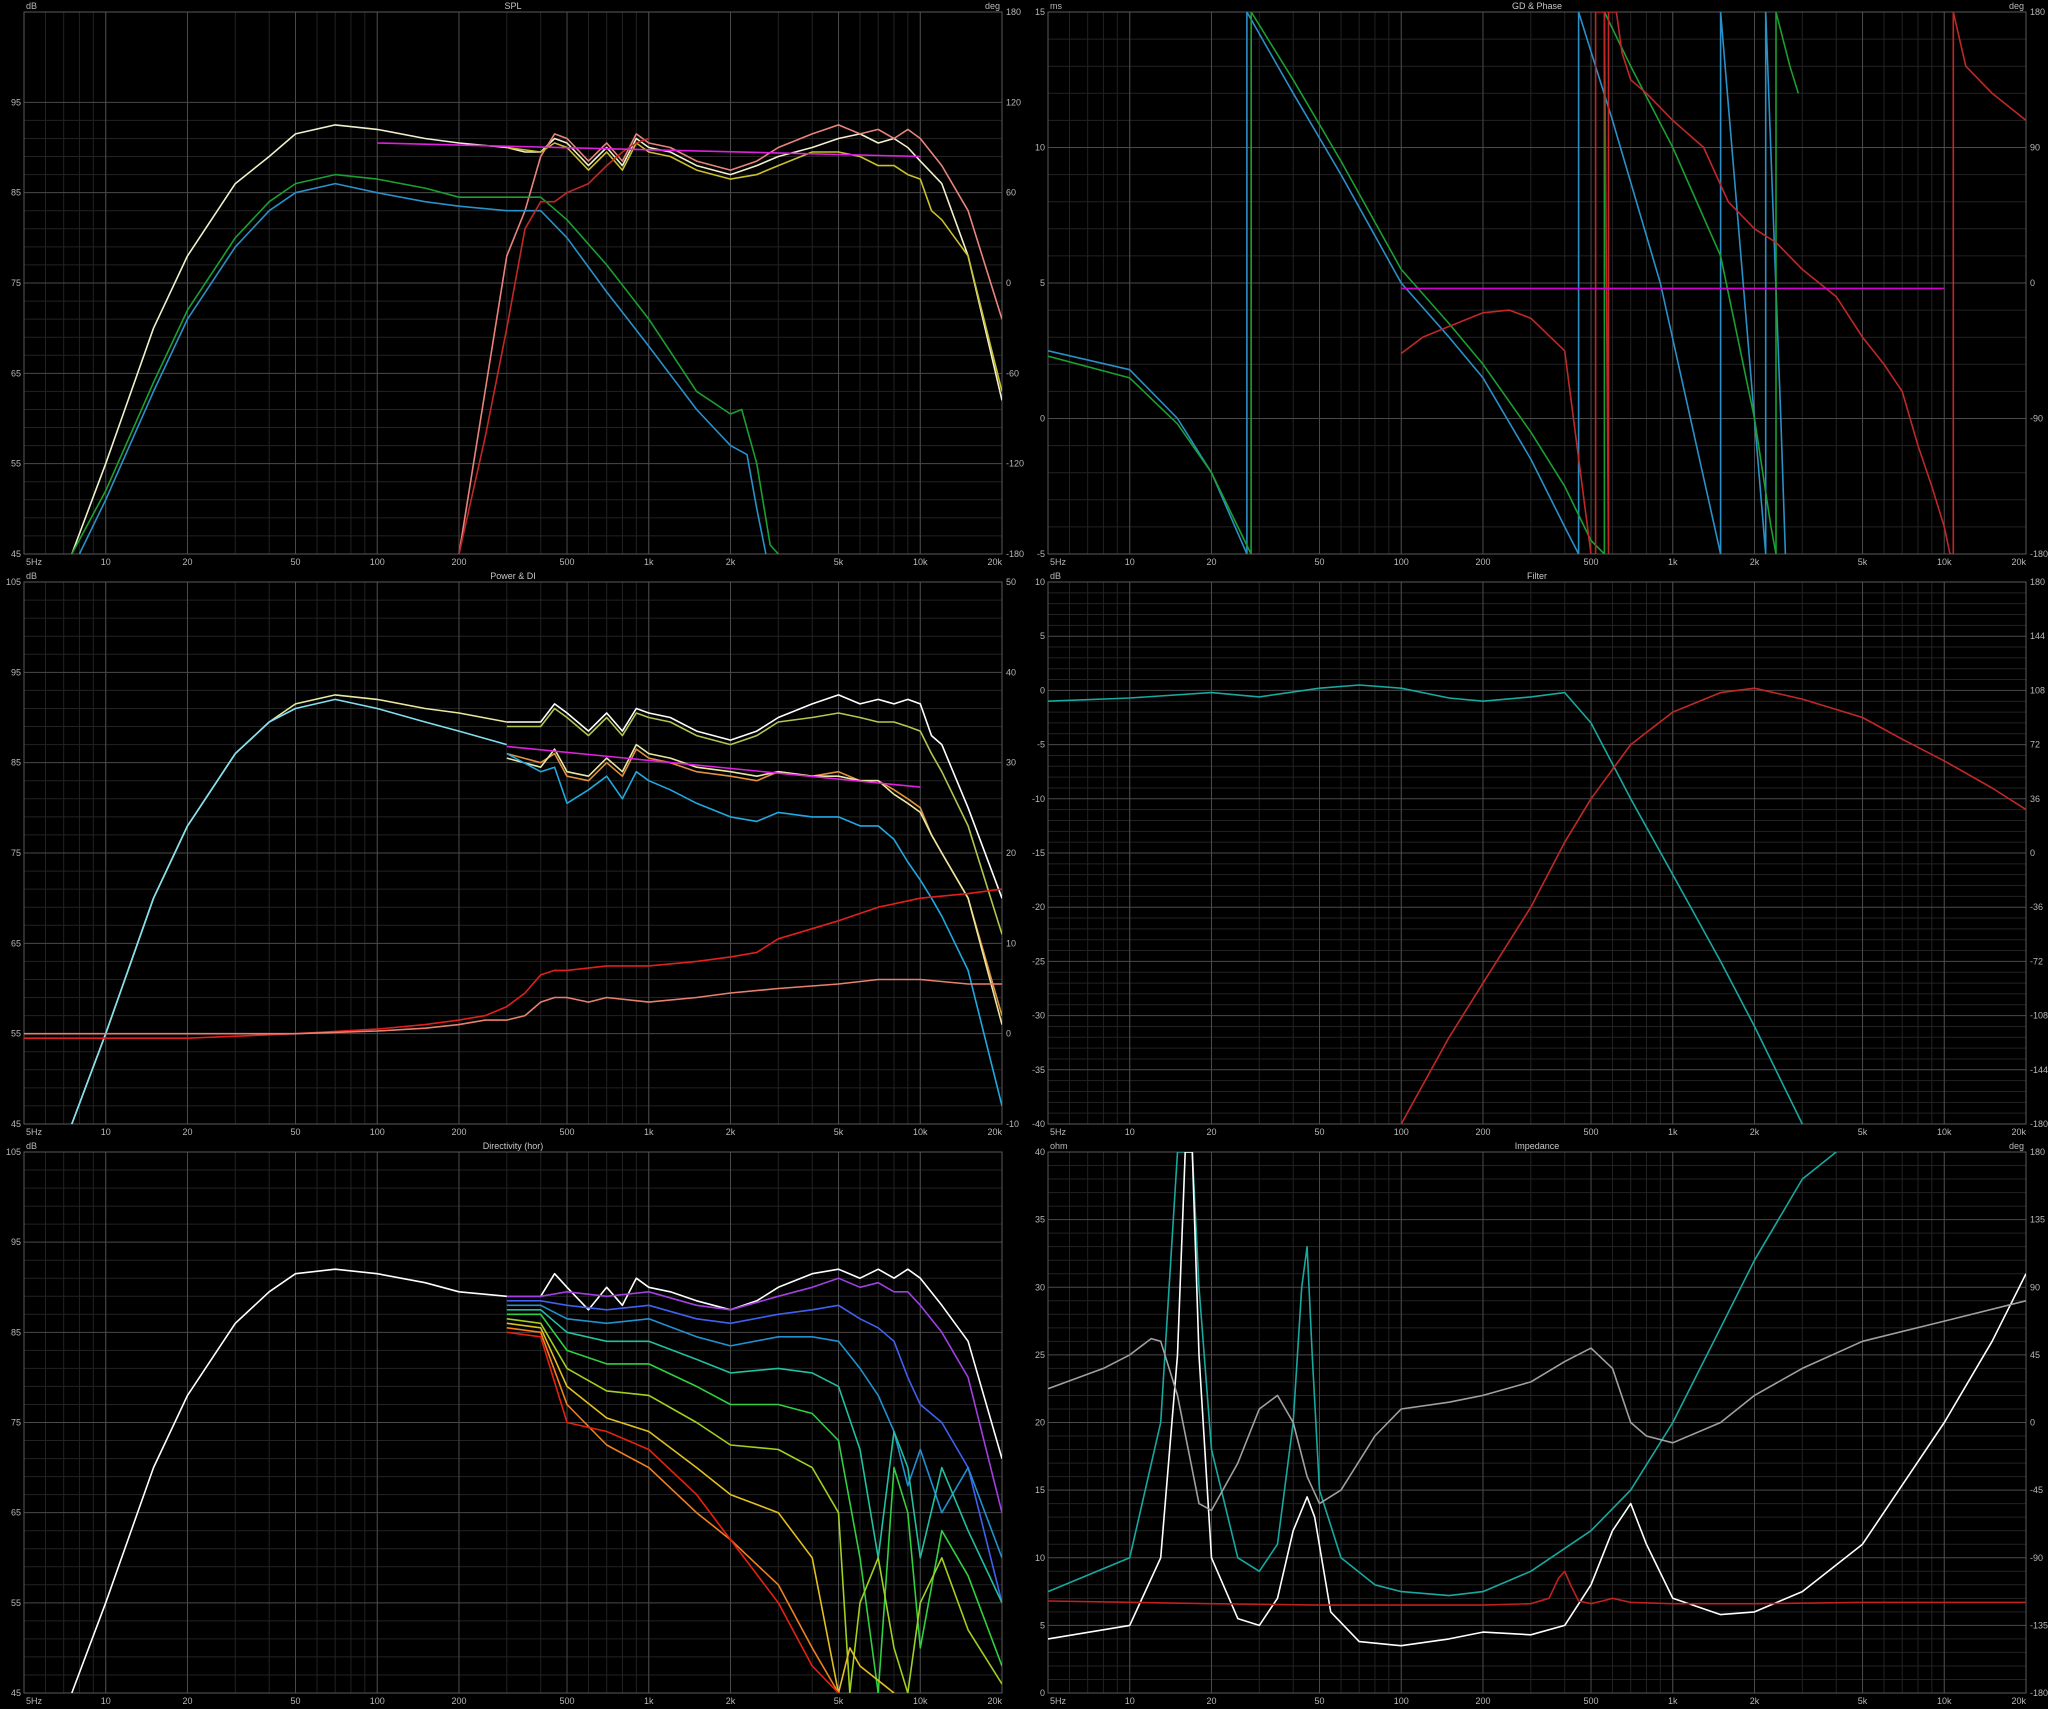 This screenshot has width=2048, height=1709. Describe the element at coordinates (1038, 1016) in the screenshot. I see `filter-y-tick-label: -30` at that location.